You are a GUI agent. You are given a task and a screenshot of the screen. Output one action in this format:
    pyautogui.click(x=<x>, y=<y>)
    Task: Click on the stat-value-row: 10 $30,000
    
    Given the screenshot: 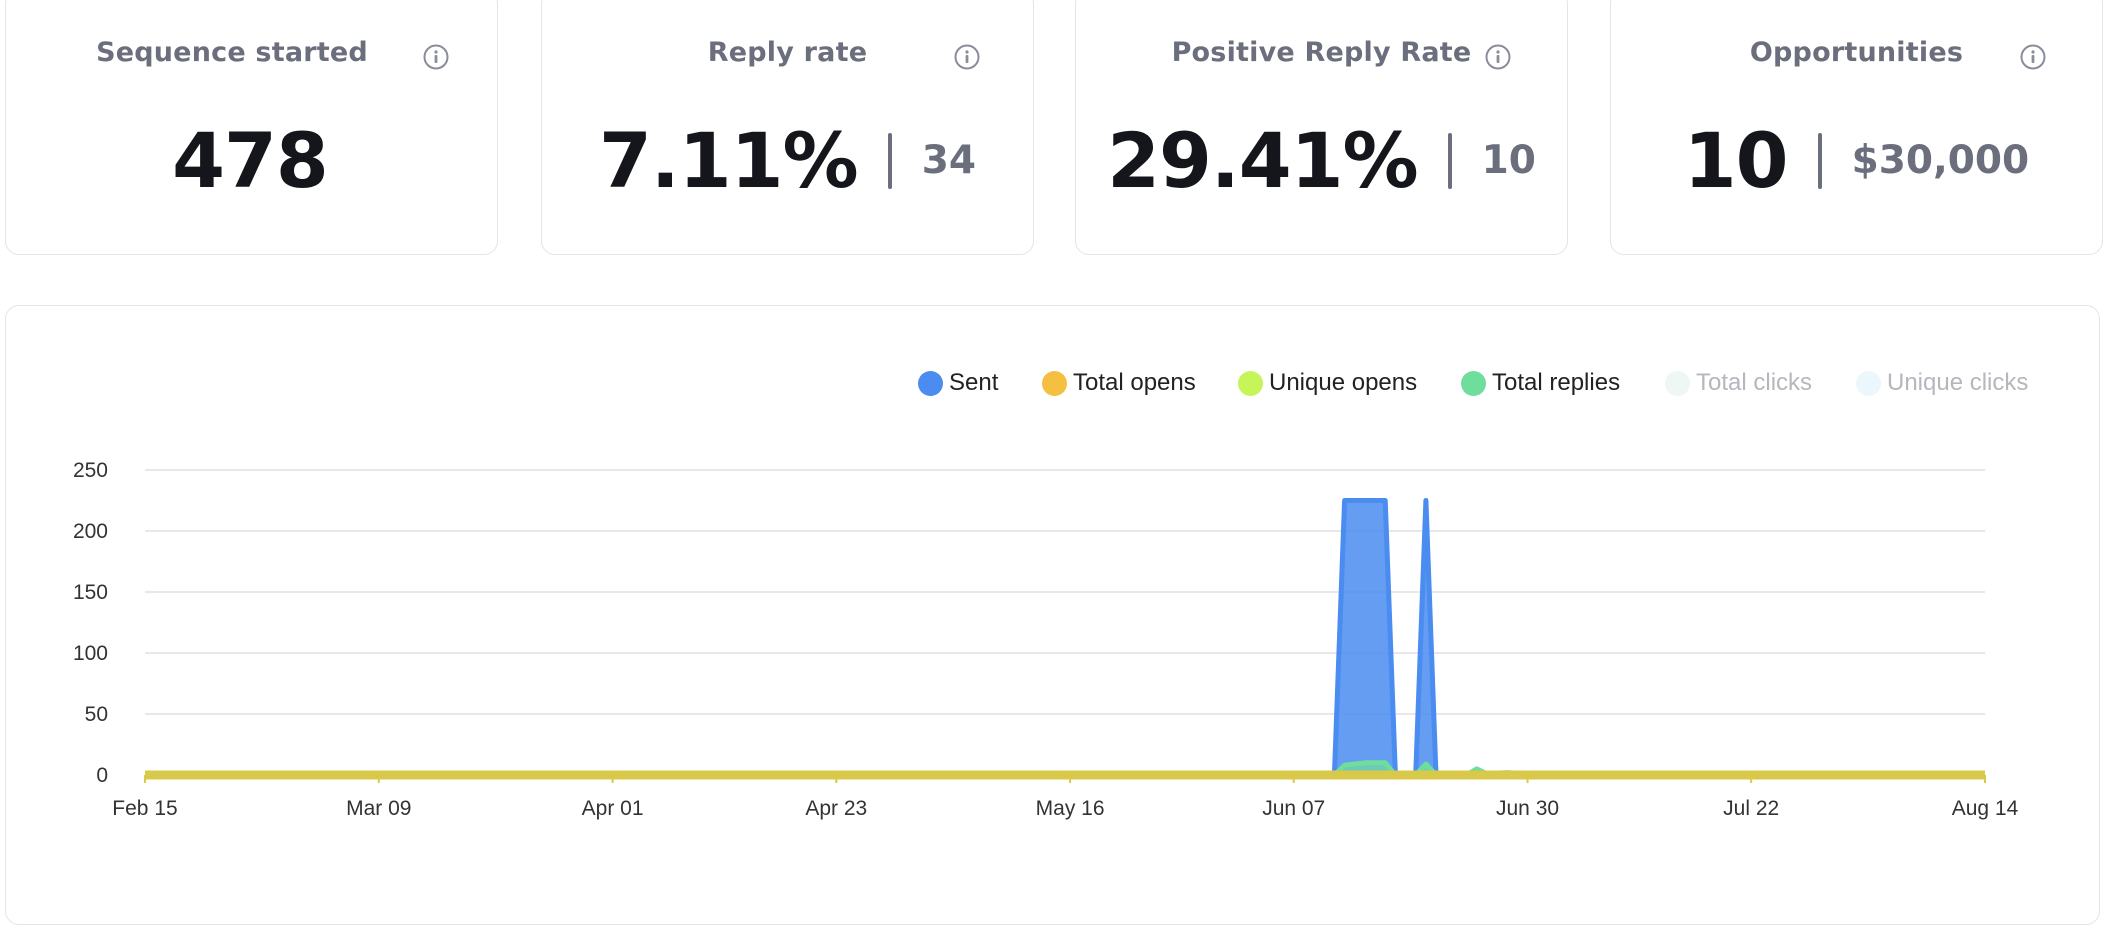 What is the action you would take?
    pyautogui.click(x=1856, y=160)
    